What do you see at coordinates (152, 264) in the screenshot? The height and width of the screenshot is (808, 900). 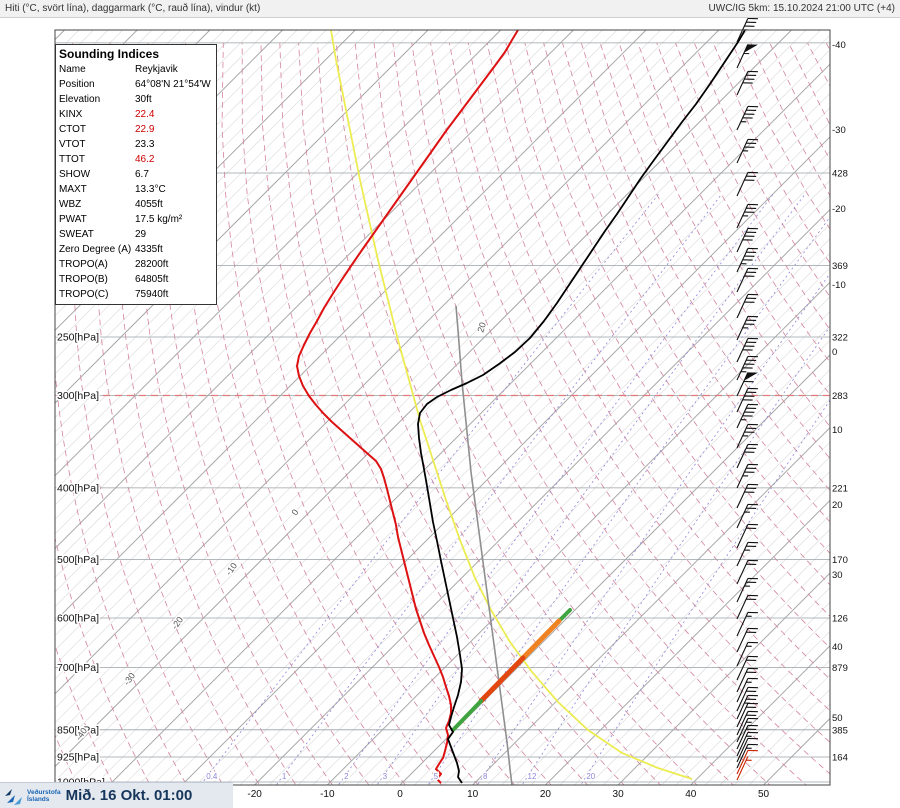 I see `index-value: 28200ft` at bounding box center [152, 264].